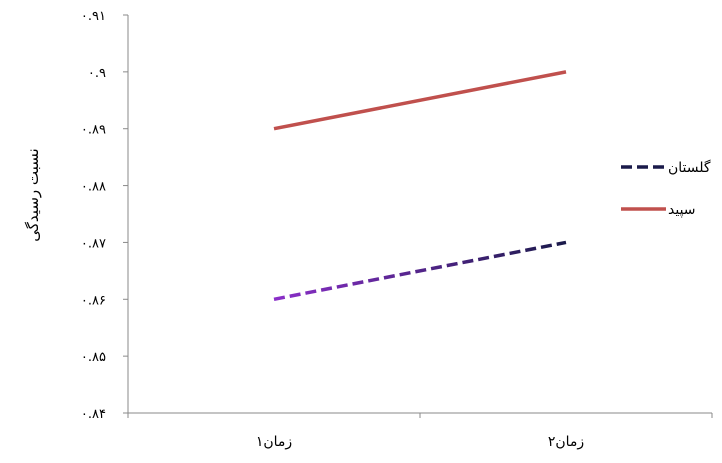  Describe the element at coordinates (93, 16) in the screenshot. I see `y-tick-label: ۰.۹۱` at that location.